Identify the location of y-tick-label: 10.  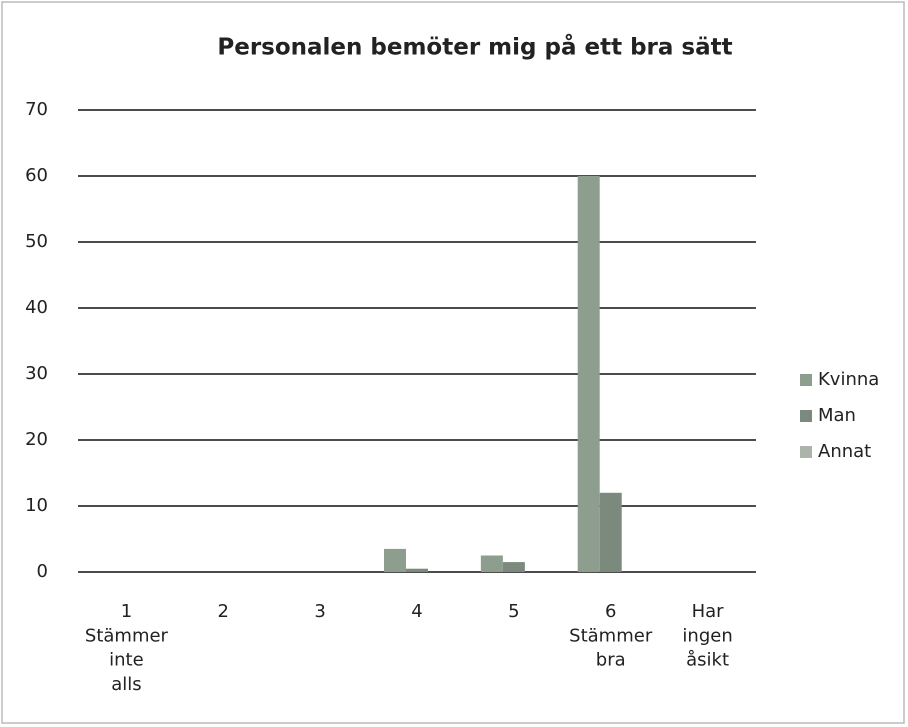
(36, 505).